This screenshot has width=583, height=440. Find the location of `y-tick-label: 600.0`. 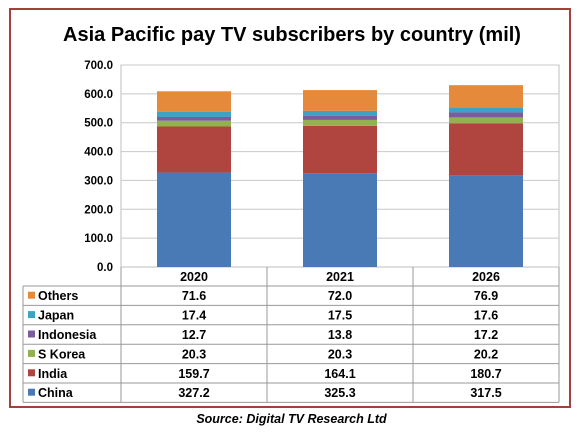

y-tick-label: 600.0 is located at coordinates (98, 95).